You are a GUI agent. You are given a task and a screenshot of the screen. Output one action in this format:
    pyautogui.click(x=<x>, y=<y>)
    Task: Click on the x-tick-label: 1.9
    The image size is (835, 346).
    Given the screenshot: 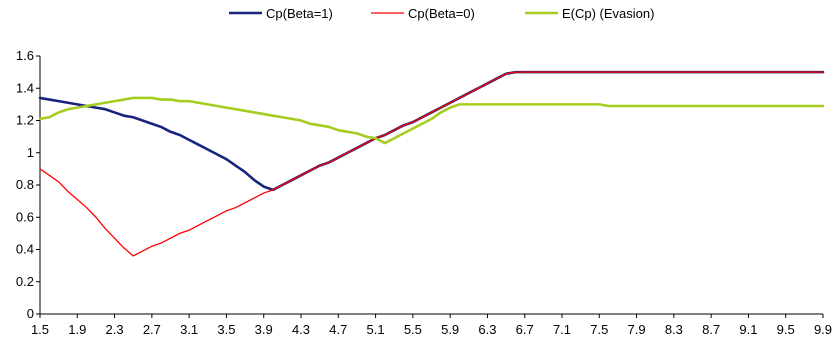 What is the action you would take?
    pyautogui.click(x=77, y=329)
    